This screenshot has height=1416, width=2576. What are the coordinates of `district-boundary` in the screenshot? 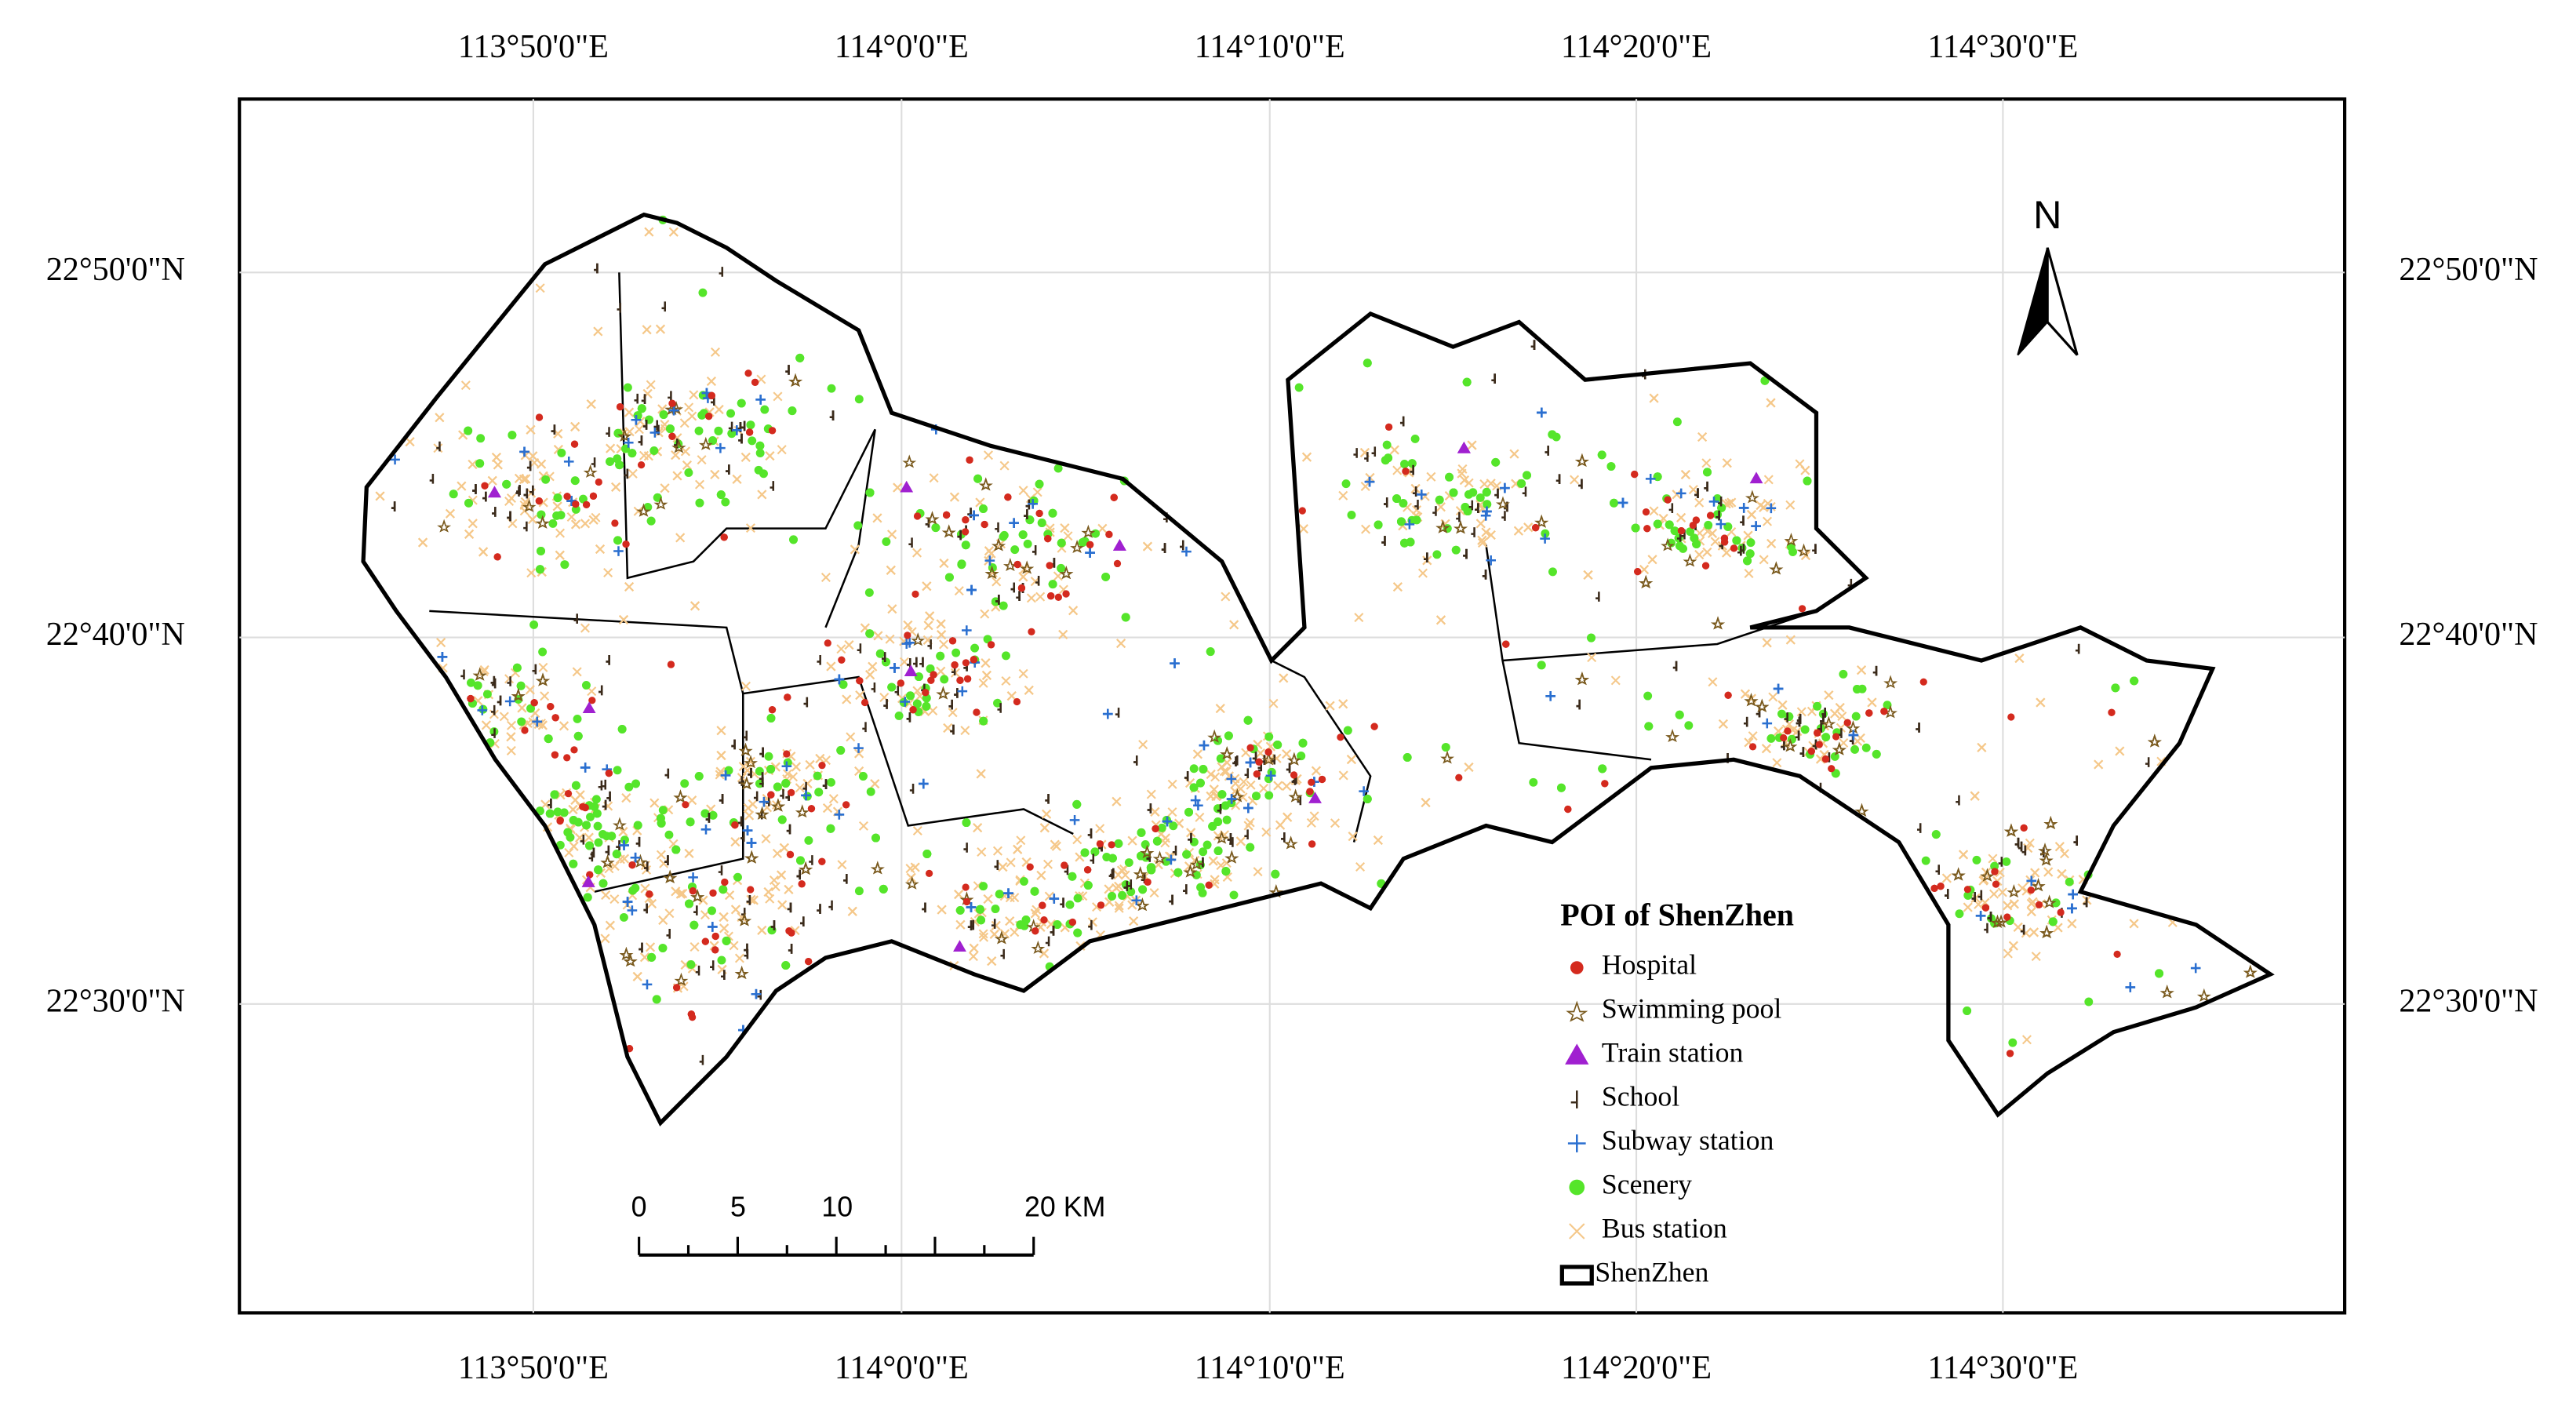 It's located at (751, 722).